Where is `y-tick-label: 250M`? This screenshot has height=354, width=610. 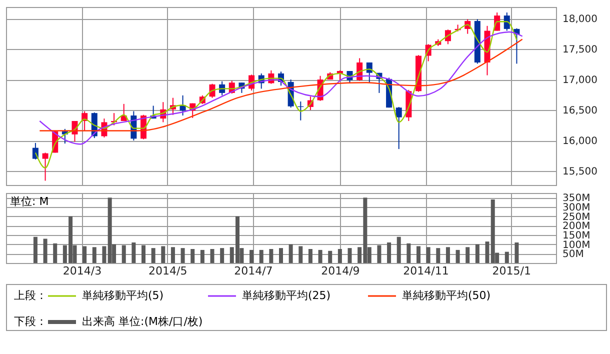 y-tick-label: 250M is located at coordinates (576, 217).